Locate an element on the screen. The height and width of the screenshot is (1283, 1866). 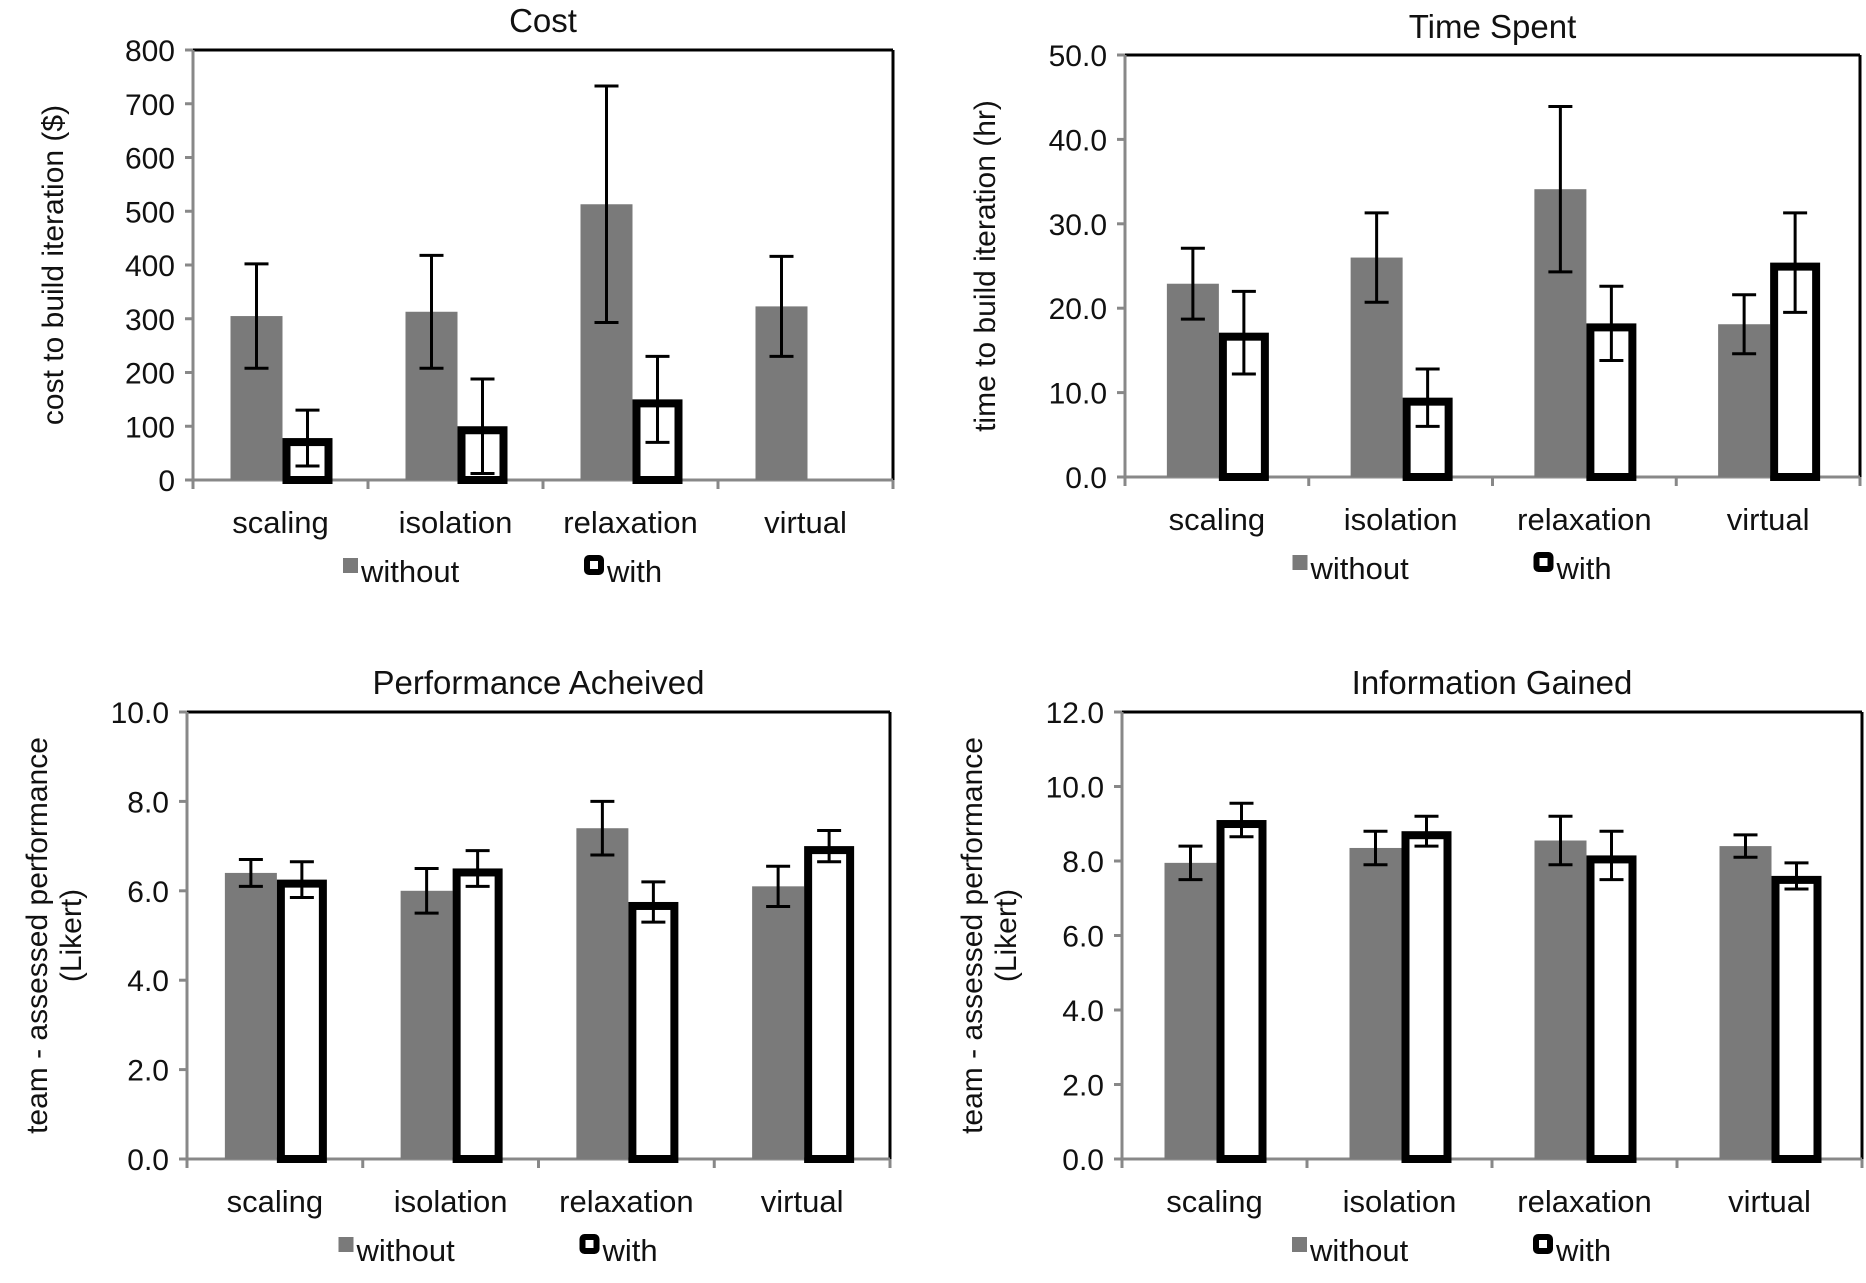
y-tick-label: 12.0 is located at coordinates (1075, 713).